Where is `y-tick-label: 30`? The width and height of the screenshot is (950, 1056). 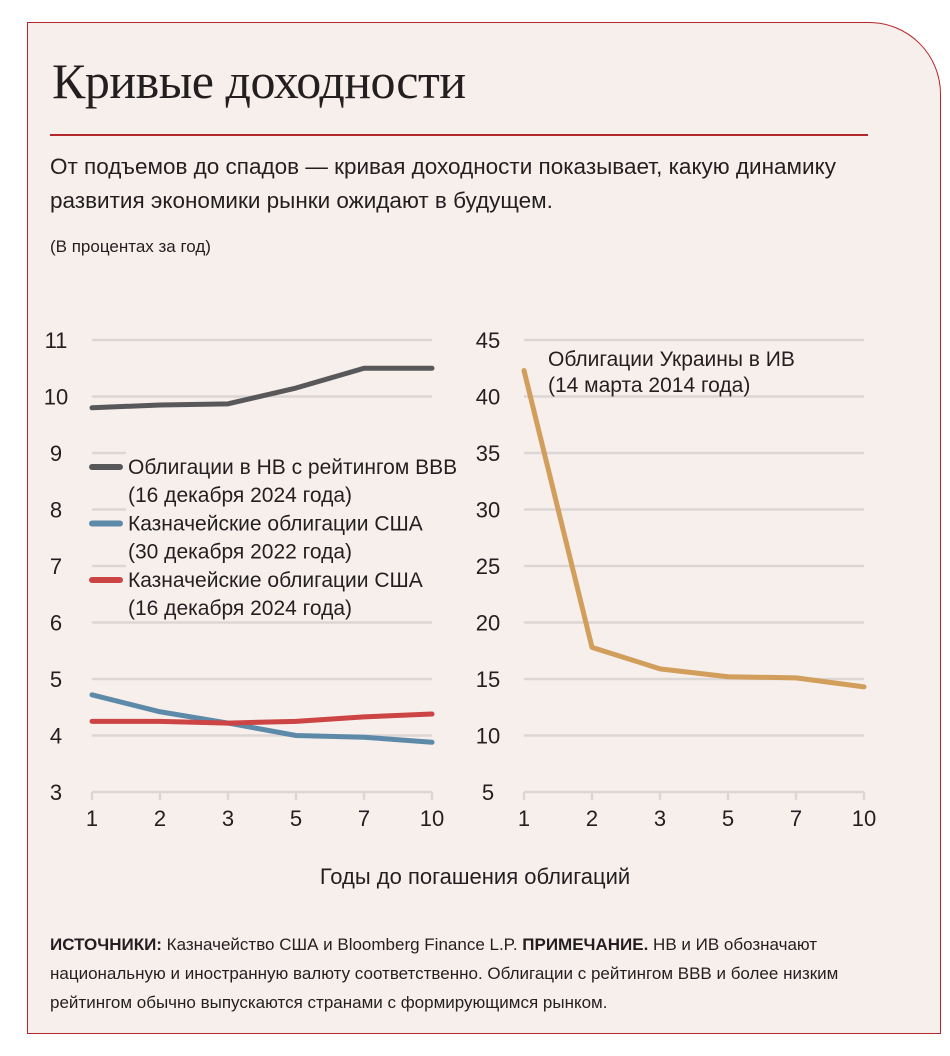
y-tick-label: 30 is located at coordinates (488, 510).